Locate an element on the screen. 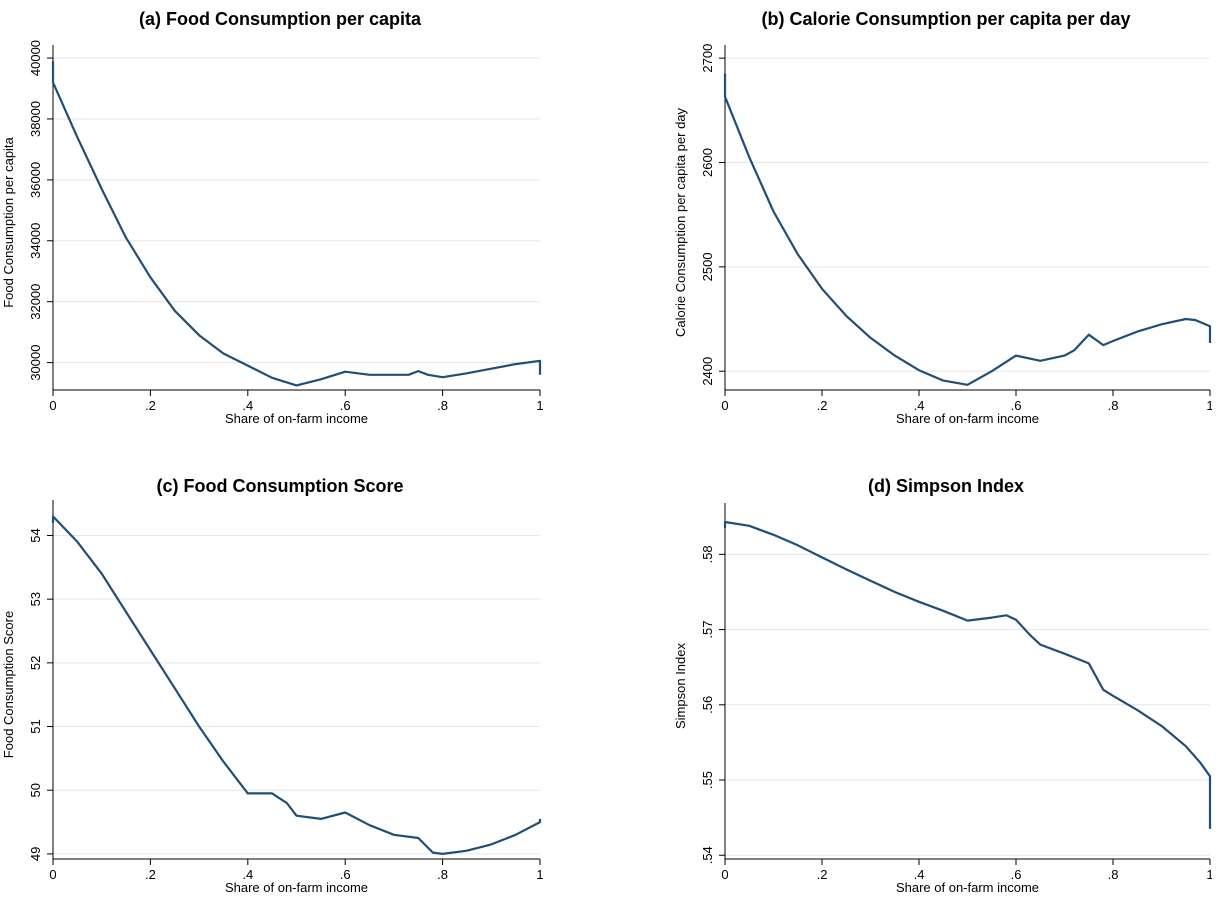 This screenshot has width=1225, height=913. chart-a-y-tick-label: 34000 is located at coordinates (35, 241).